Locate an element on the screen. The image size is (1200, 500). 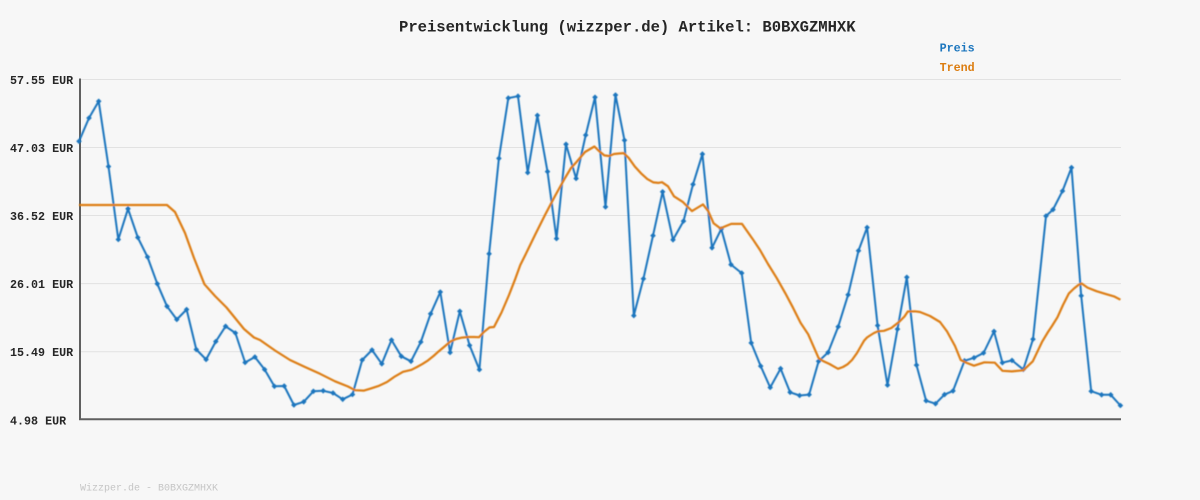
svg-text: 26.01 EUR is located at coordinates (41, 285).